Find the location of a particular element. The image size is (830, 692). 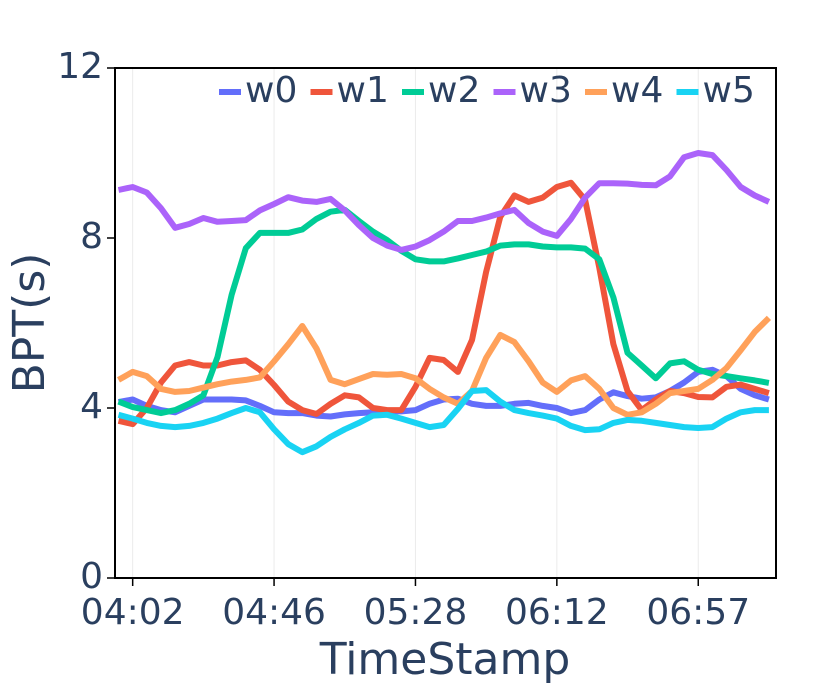

x-tick-label: 05:28 is located at coordinates (416, 612).